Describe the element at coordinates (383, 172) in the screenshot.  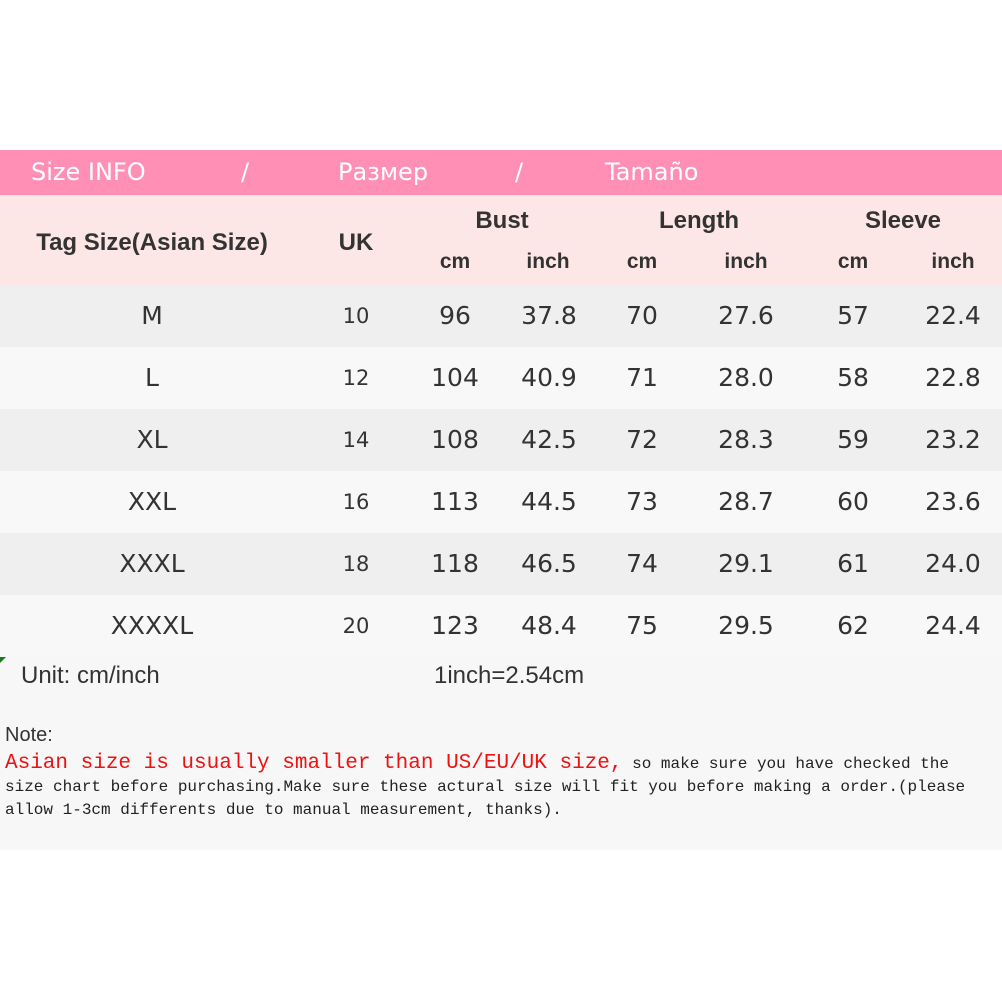
I see `banner-title-ru: Размер` at that location.